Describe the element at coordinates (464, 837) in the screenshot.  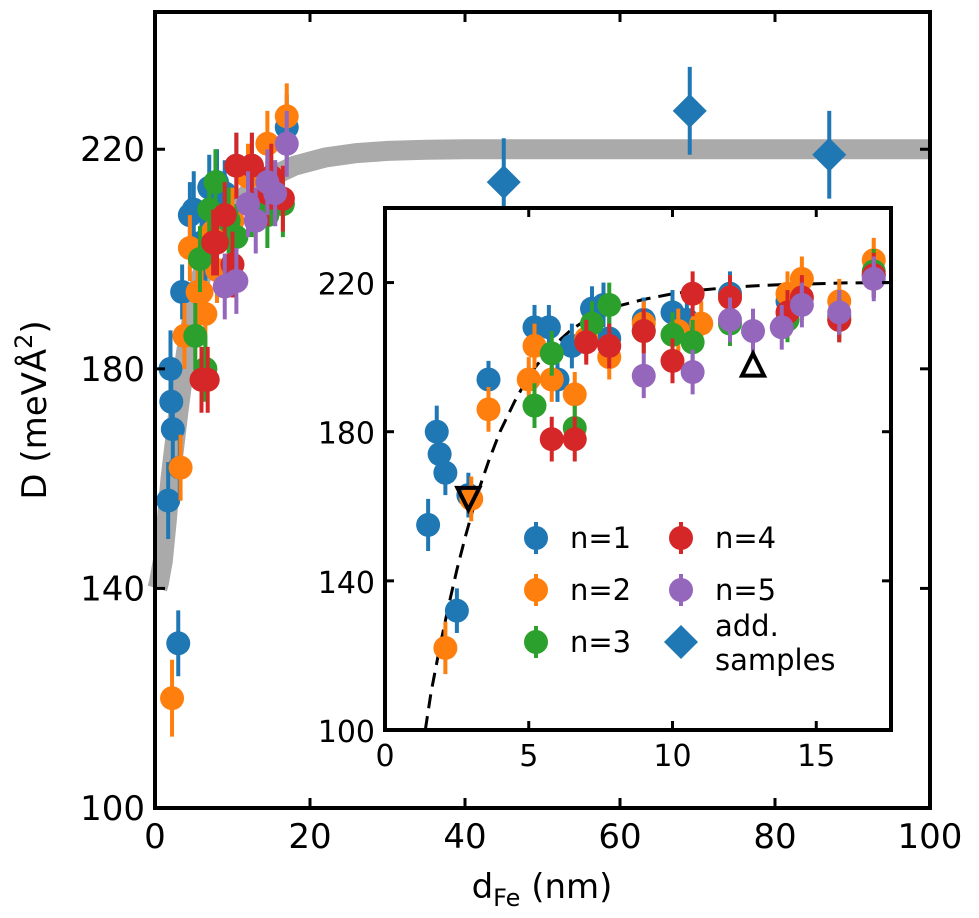
I see `main-xtick-label: 40` at that location.